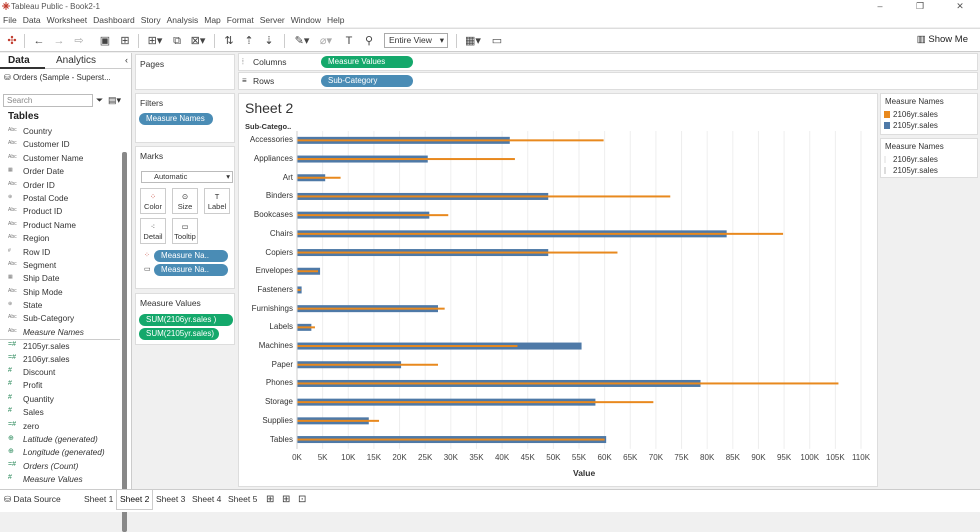 Image resolution: width=980 pixels, height=532 pixels. I want to click on columns-shelf: ⦙ Columns Measure Values, so click(608, 62).